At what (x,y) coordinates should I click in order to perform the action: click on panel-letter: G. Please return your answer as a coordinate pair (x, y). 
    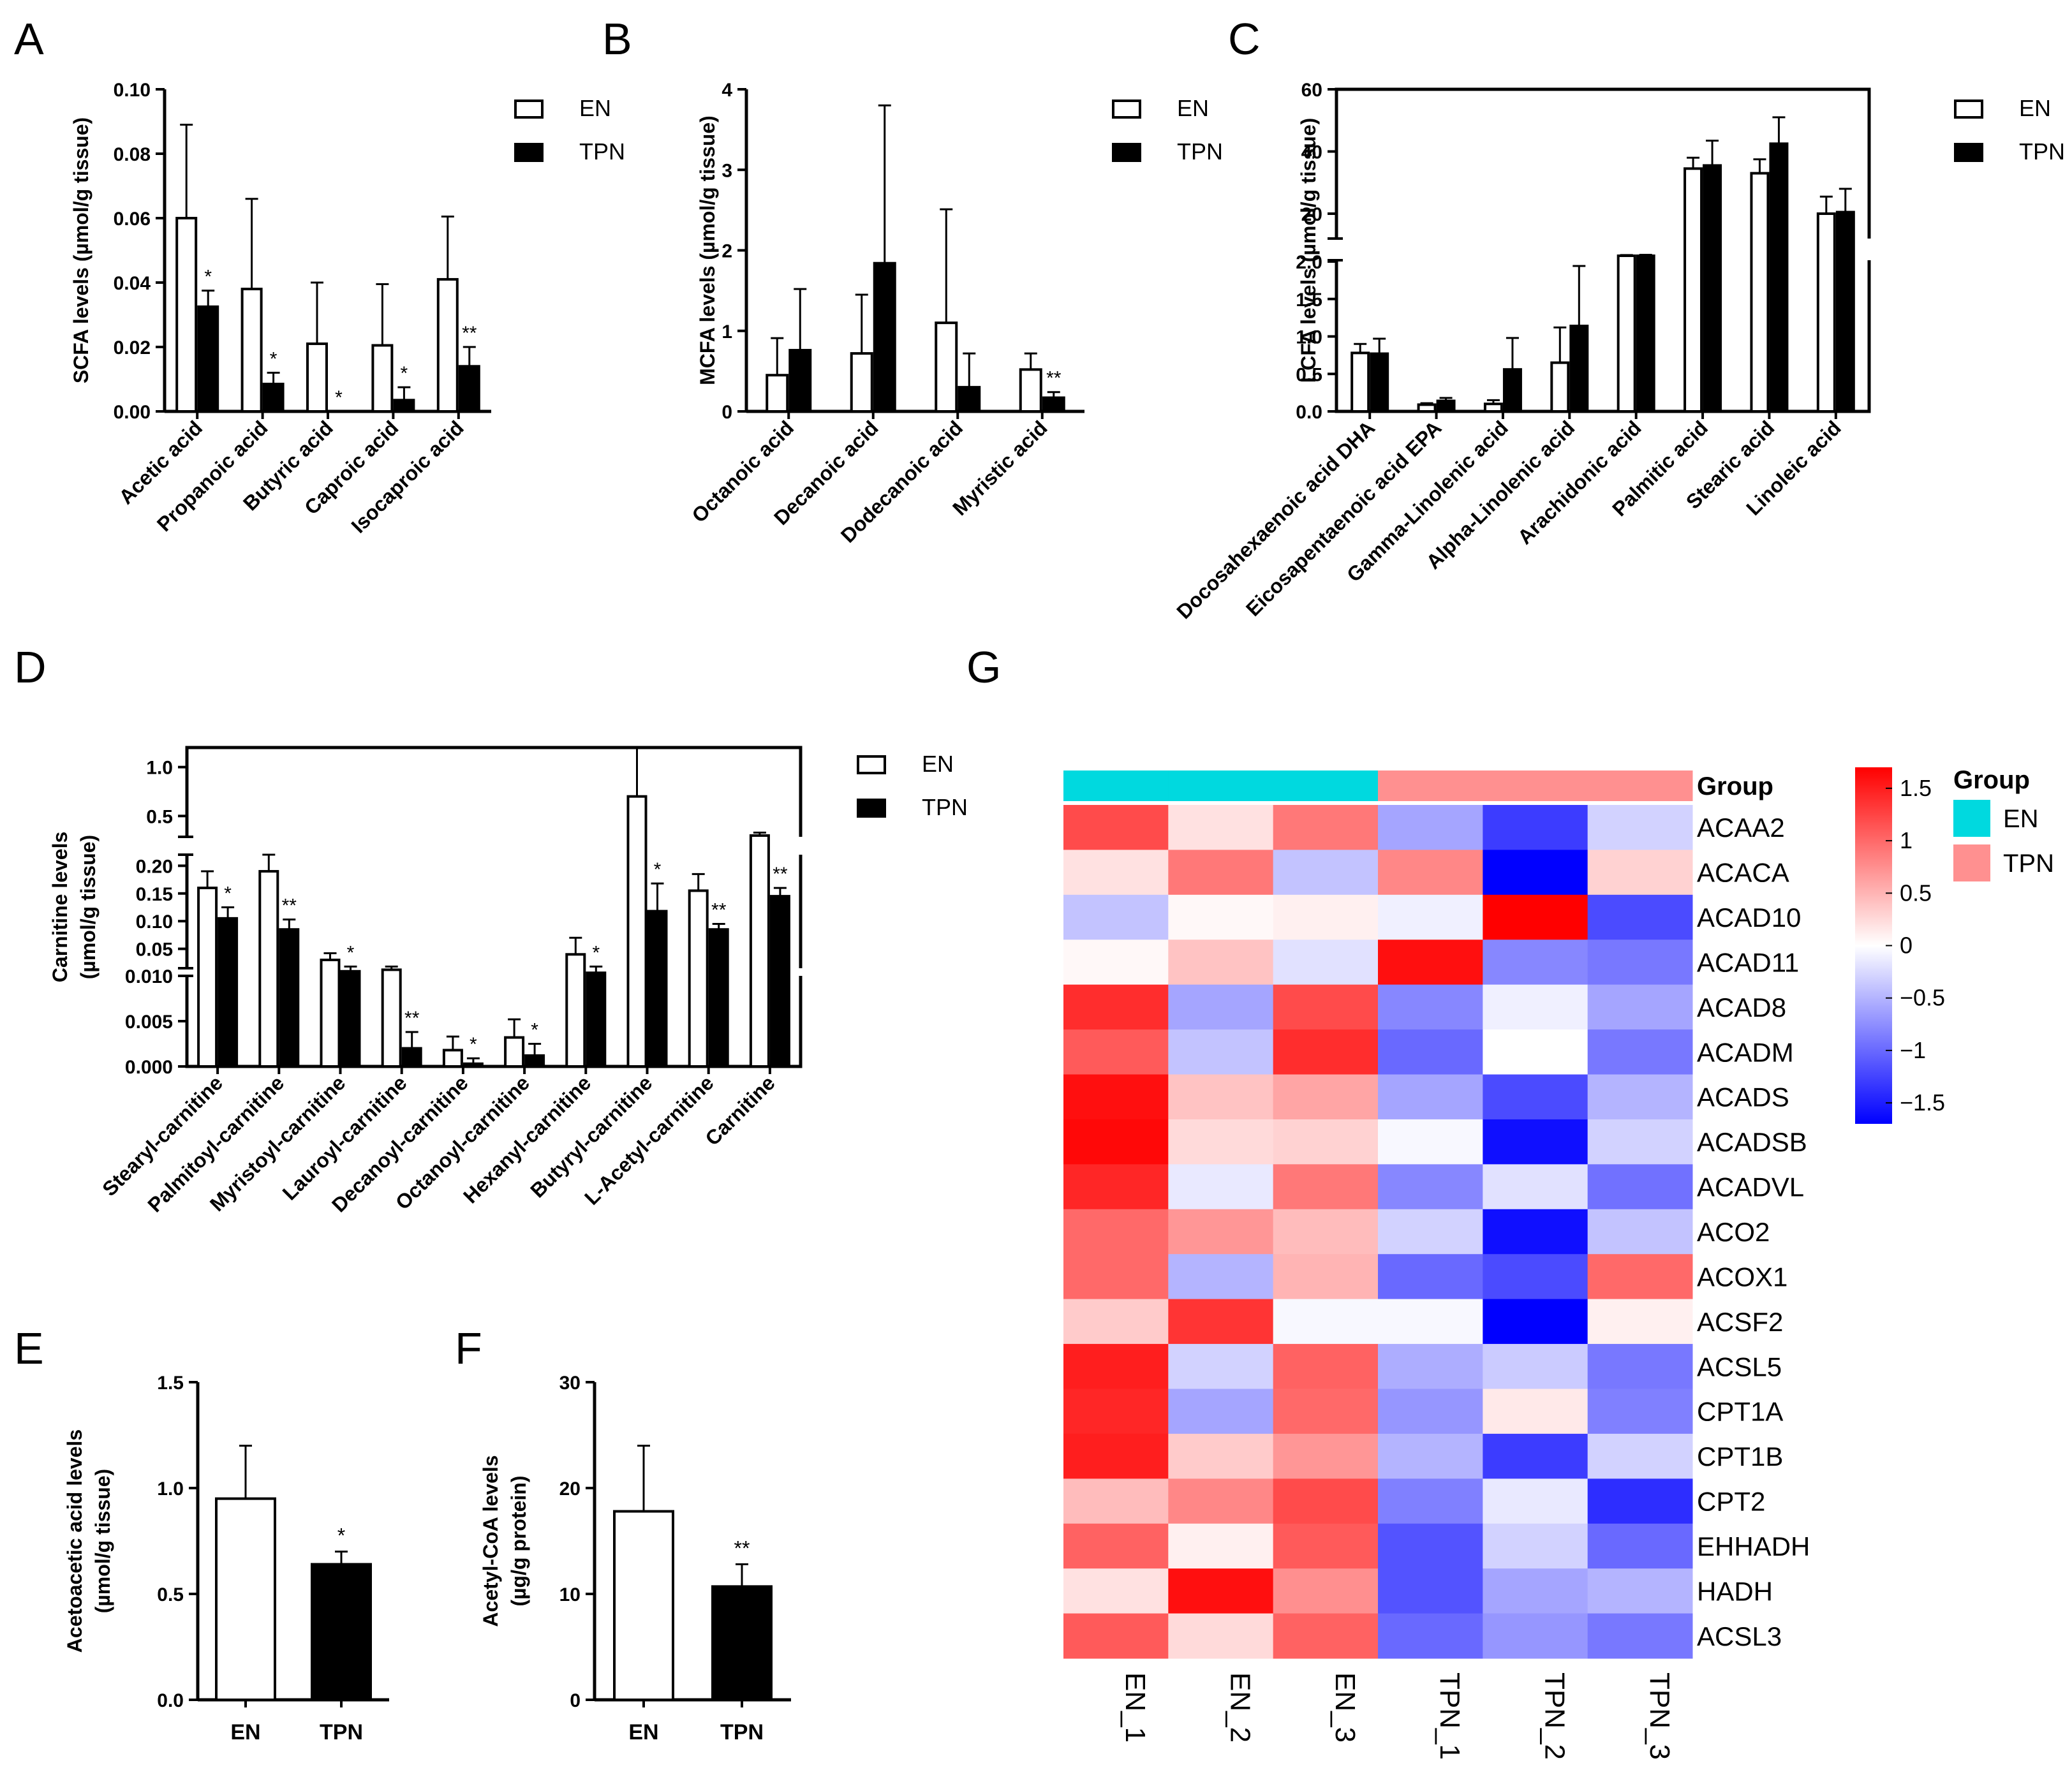
    Looking at the image, I should click on (984, 667).